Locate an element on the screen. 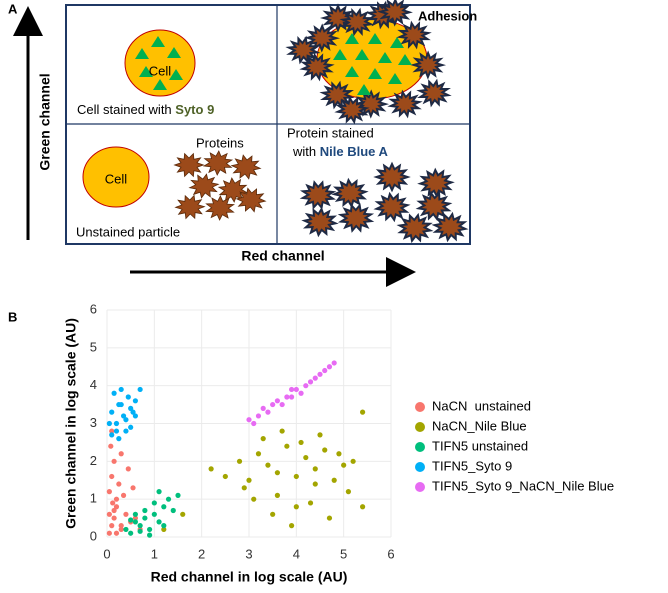 The width and height of the screenshot is (668, 593). adhesion-label: Adhesion is located at coordinates (447, 15).